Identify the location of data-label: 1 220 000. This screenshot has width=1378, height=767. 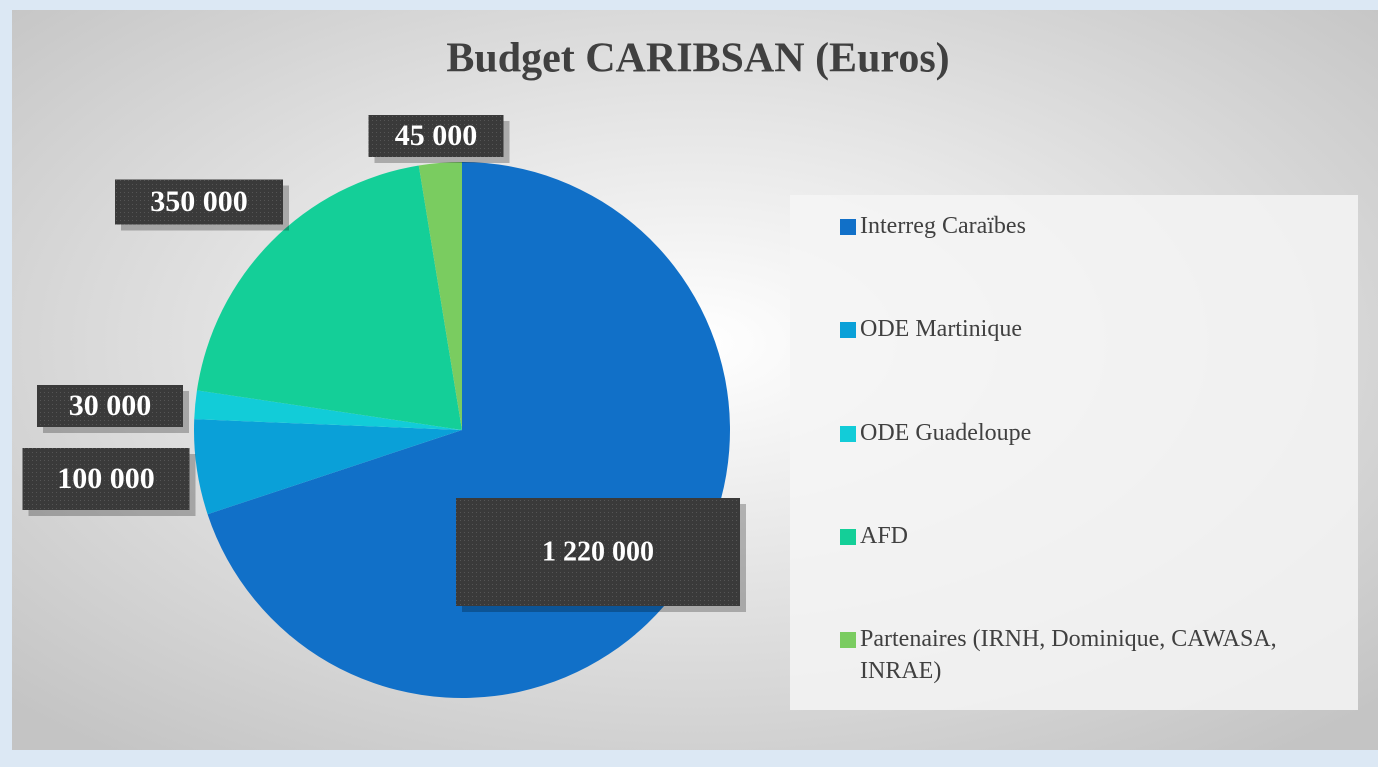
(598, 551).